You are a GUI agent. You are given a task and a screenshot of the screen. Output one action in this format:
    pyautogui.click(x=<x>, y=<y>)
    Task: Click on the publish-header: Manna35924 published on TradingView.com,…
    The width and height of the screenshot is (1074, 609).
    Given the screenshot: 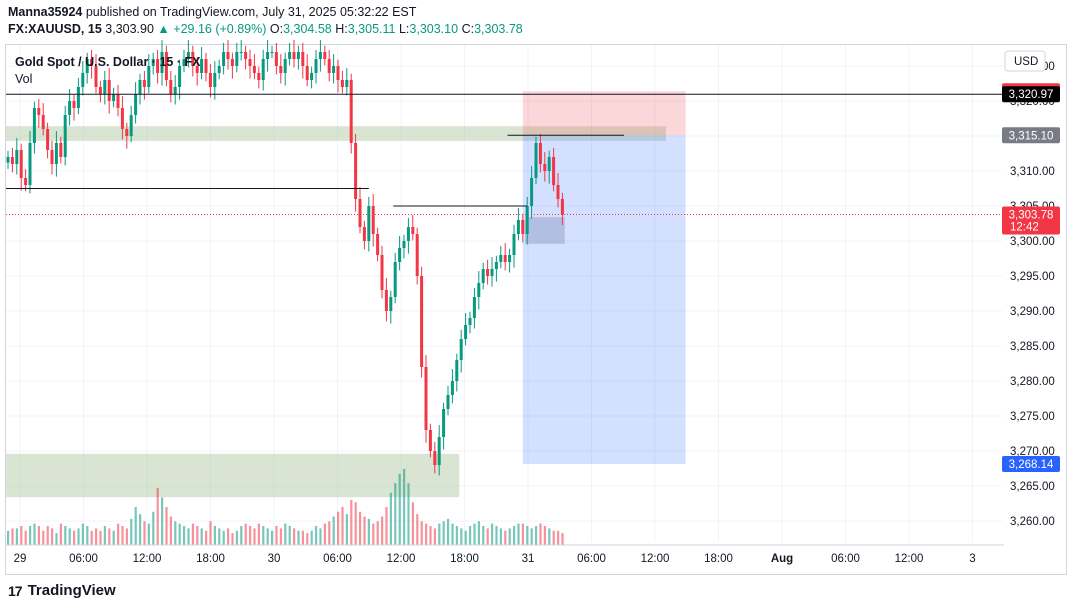 What is the action you would take?
    pyautogui.click(x=212, y=12)
    